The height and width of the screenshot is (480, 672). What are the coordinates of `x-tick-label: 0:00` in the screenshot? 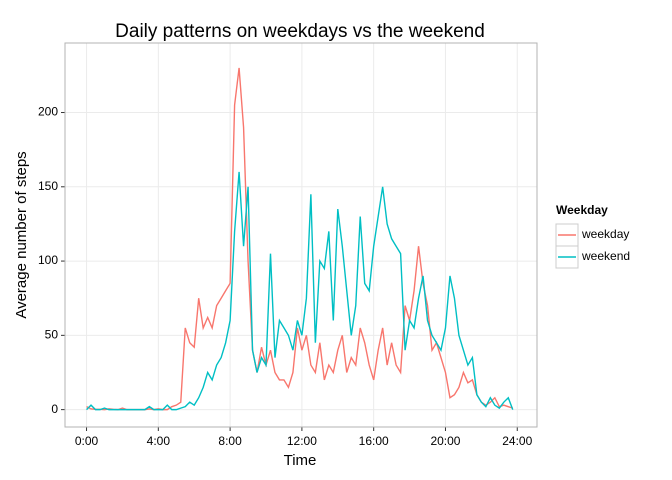 It's located at (87, 441).